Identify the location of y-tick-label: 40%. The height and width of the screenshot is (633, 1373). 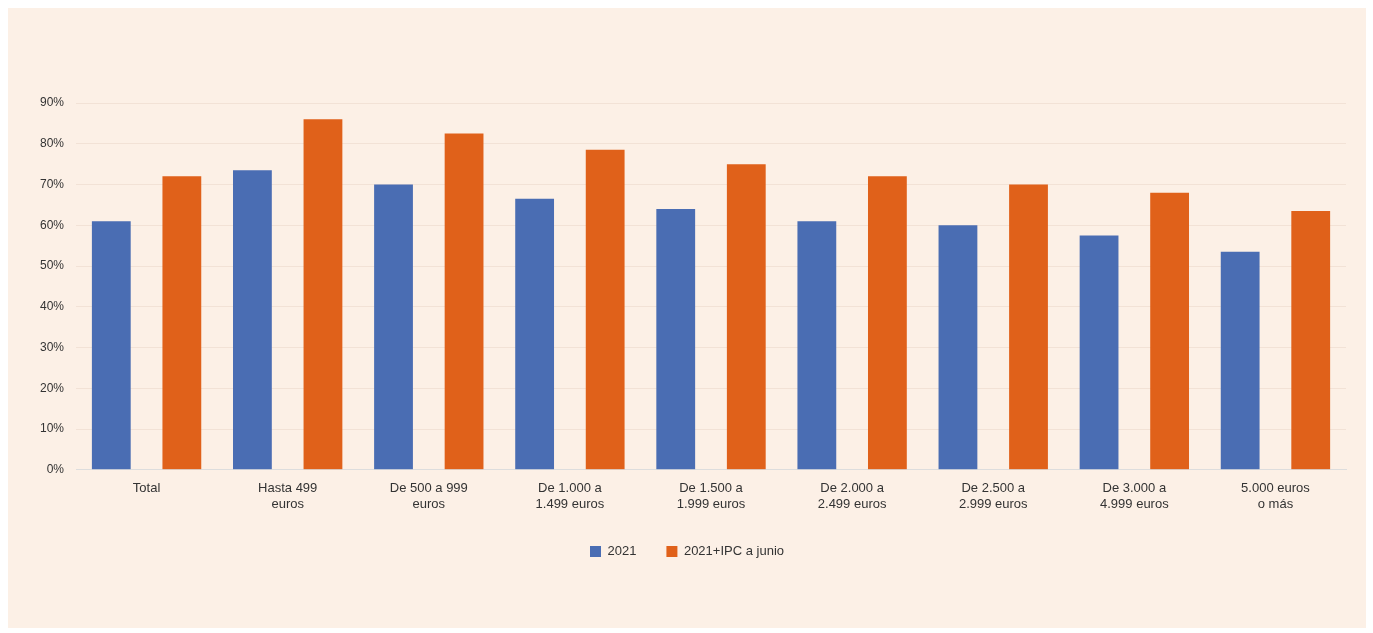
(52, 306).